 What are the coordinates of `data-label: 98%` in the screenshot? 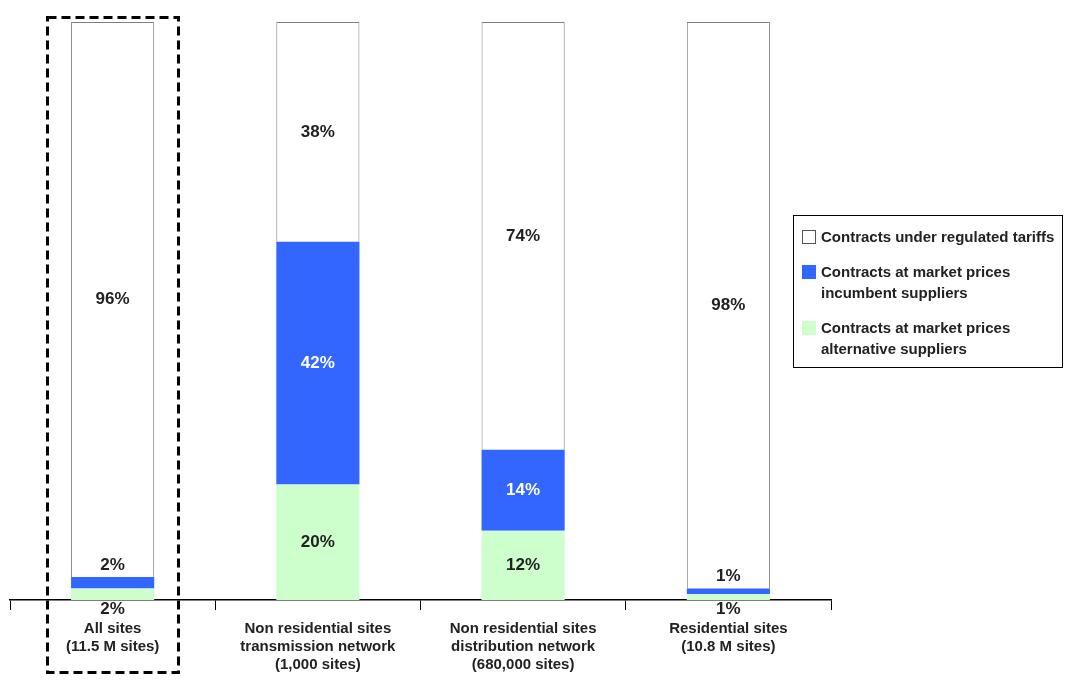 It's located at (728, 304).